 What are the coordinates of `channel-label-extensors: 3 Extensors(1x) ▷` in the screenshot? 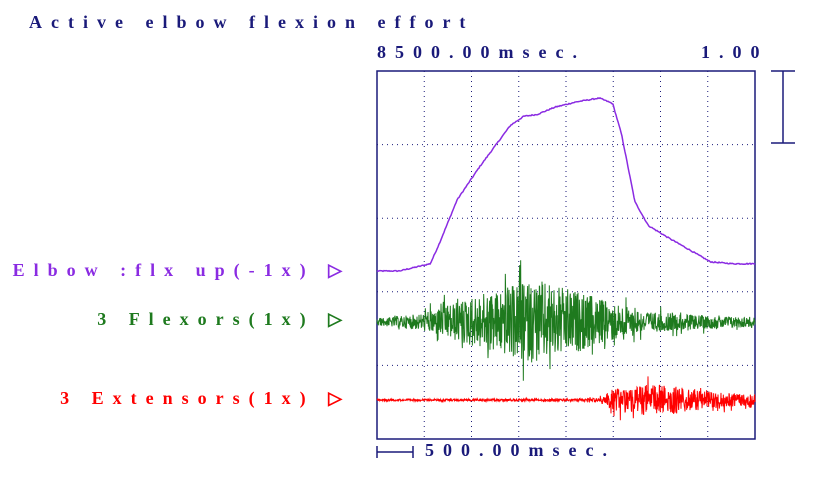 It's located at (205, 398).